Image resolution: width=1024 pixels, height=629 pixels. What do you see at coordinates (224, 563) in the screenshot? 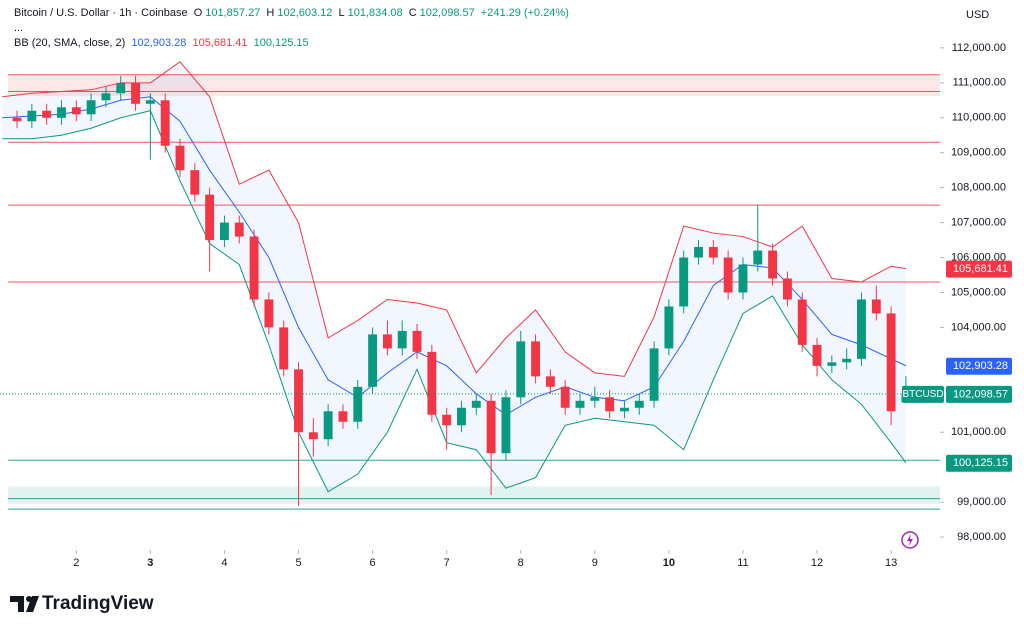
I see `x-tick-label: 4` at bounding box center [224, 563].